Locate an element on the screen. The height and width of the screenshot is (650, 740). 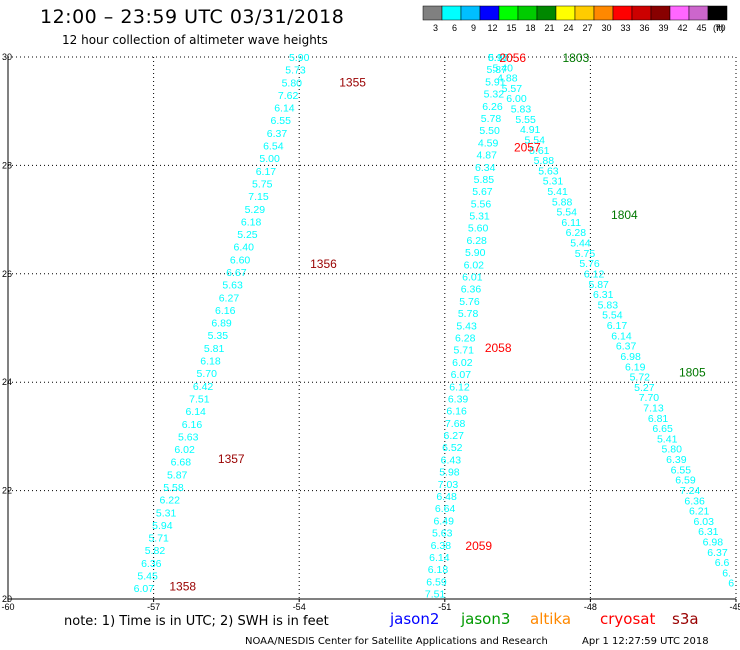
colorbar-tick-label: 21 is located at coordinates (549, 28).